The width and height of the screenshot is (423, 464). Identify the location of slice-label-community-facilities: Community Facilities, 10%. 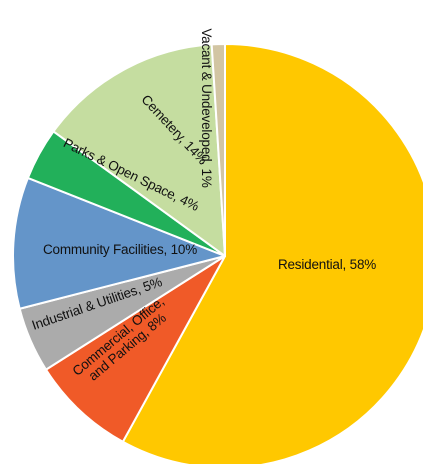
(120, 249).